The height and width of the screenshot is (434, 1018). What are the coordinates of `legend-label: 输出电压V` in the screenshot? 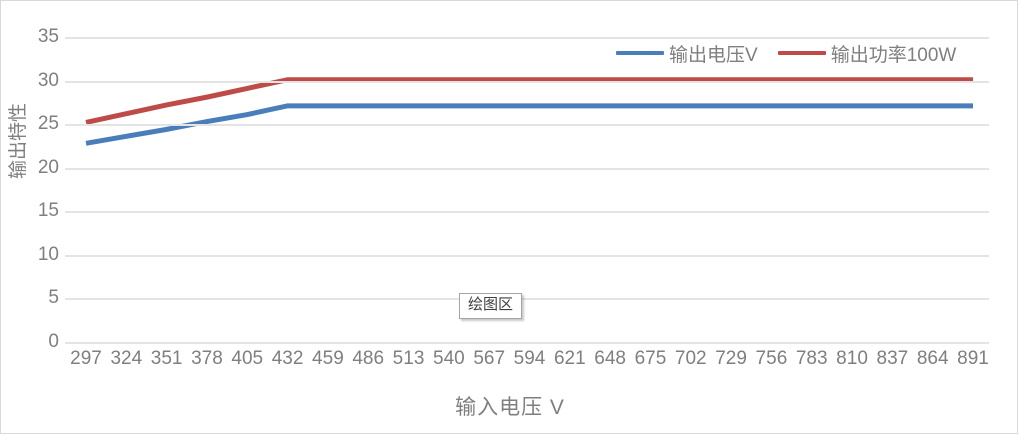 It's located at (713, 55).